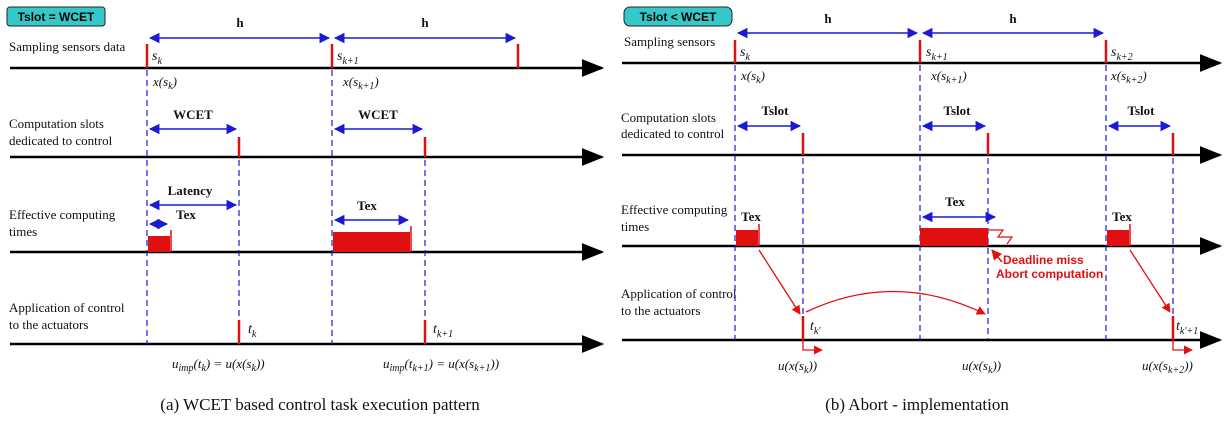 The image size is (1227, 421). What do you see at coordinates (948, 77) in the screenshot?
I see `right-sample-state-2: x(sk+1)` at bounding box center [948, 77].